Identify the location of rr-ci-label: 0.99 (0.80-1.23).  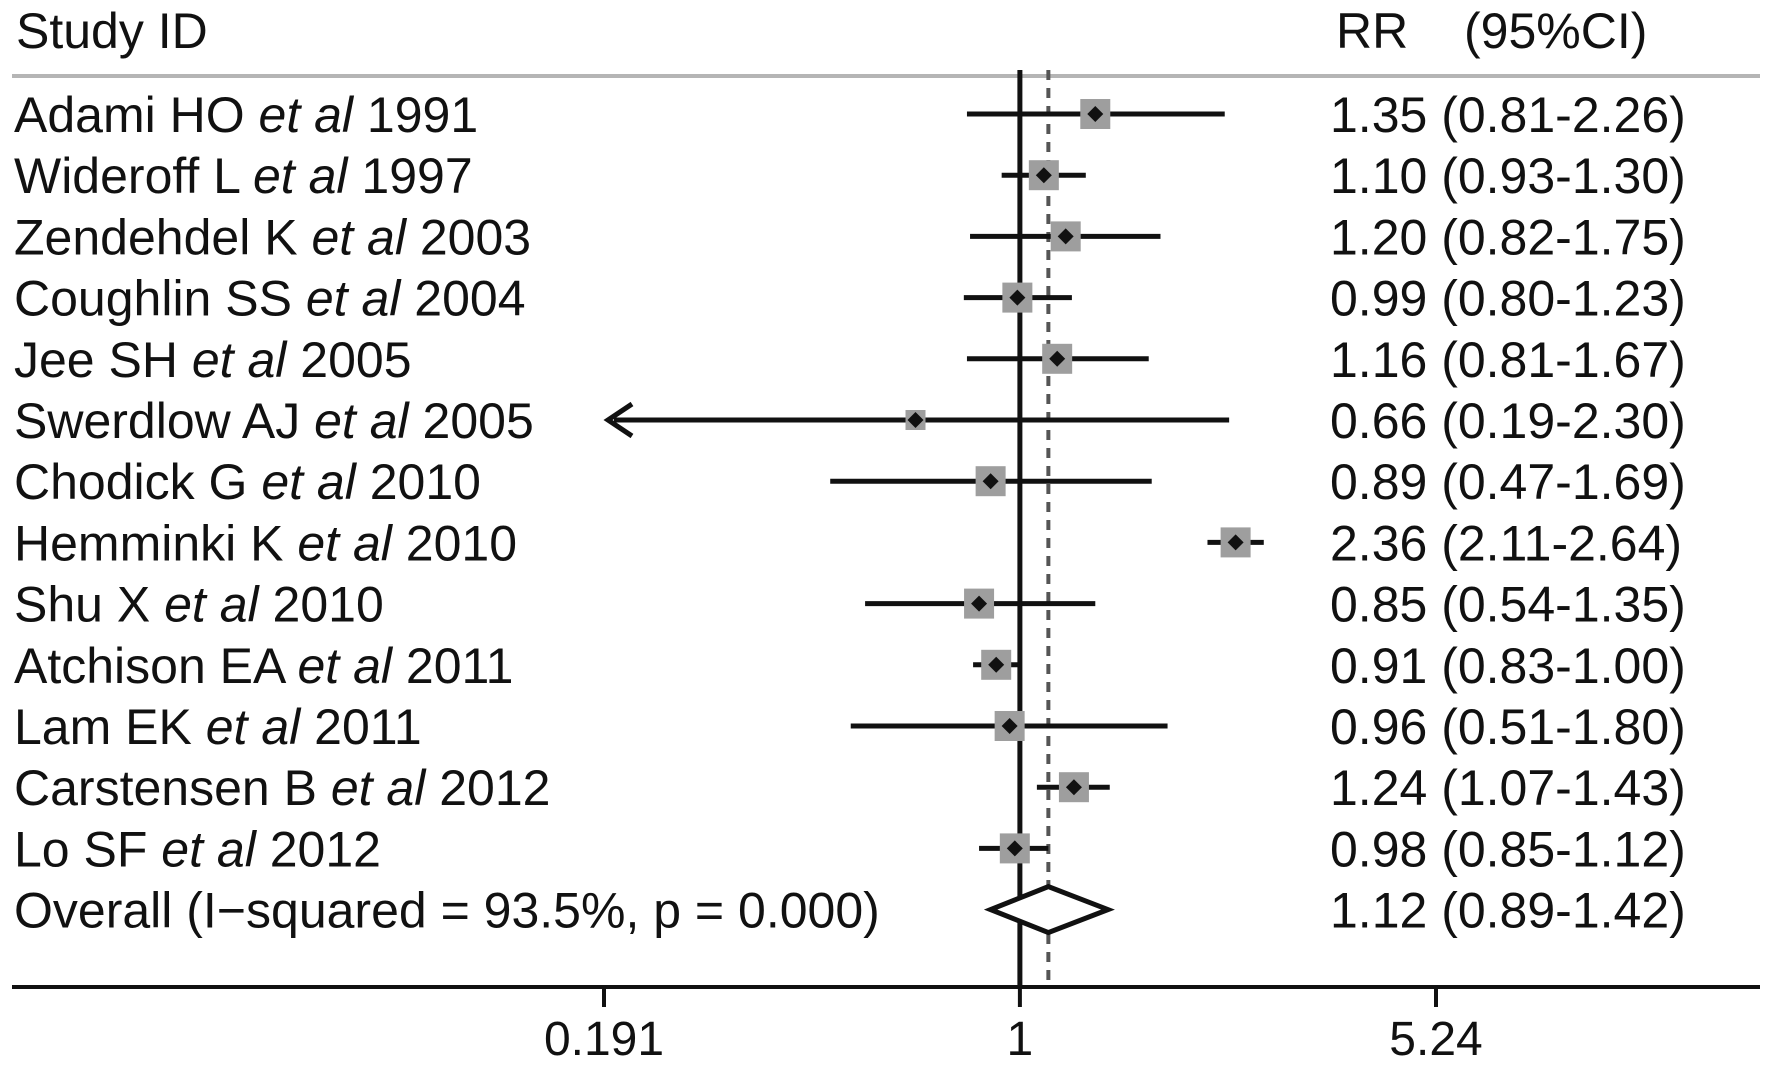
(1508, 299).